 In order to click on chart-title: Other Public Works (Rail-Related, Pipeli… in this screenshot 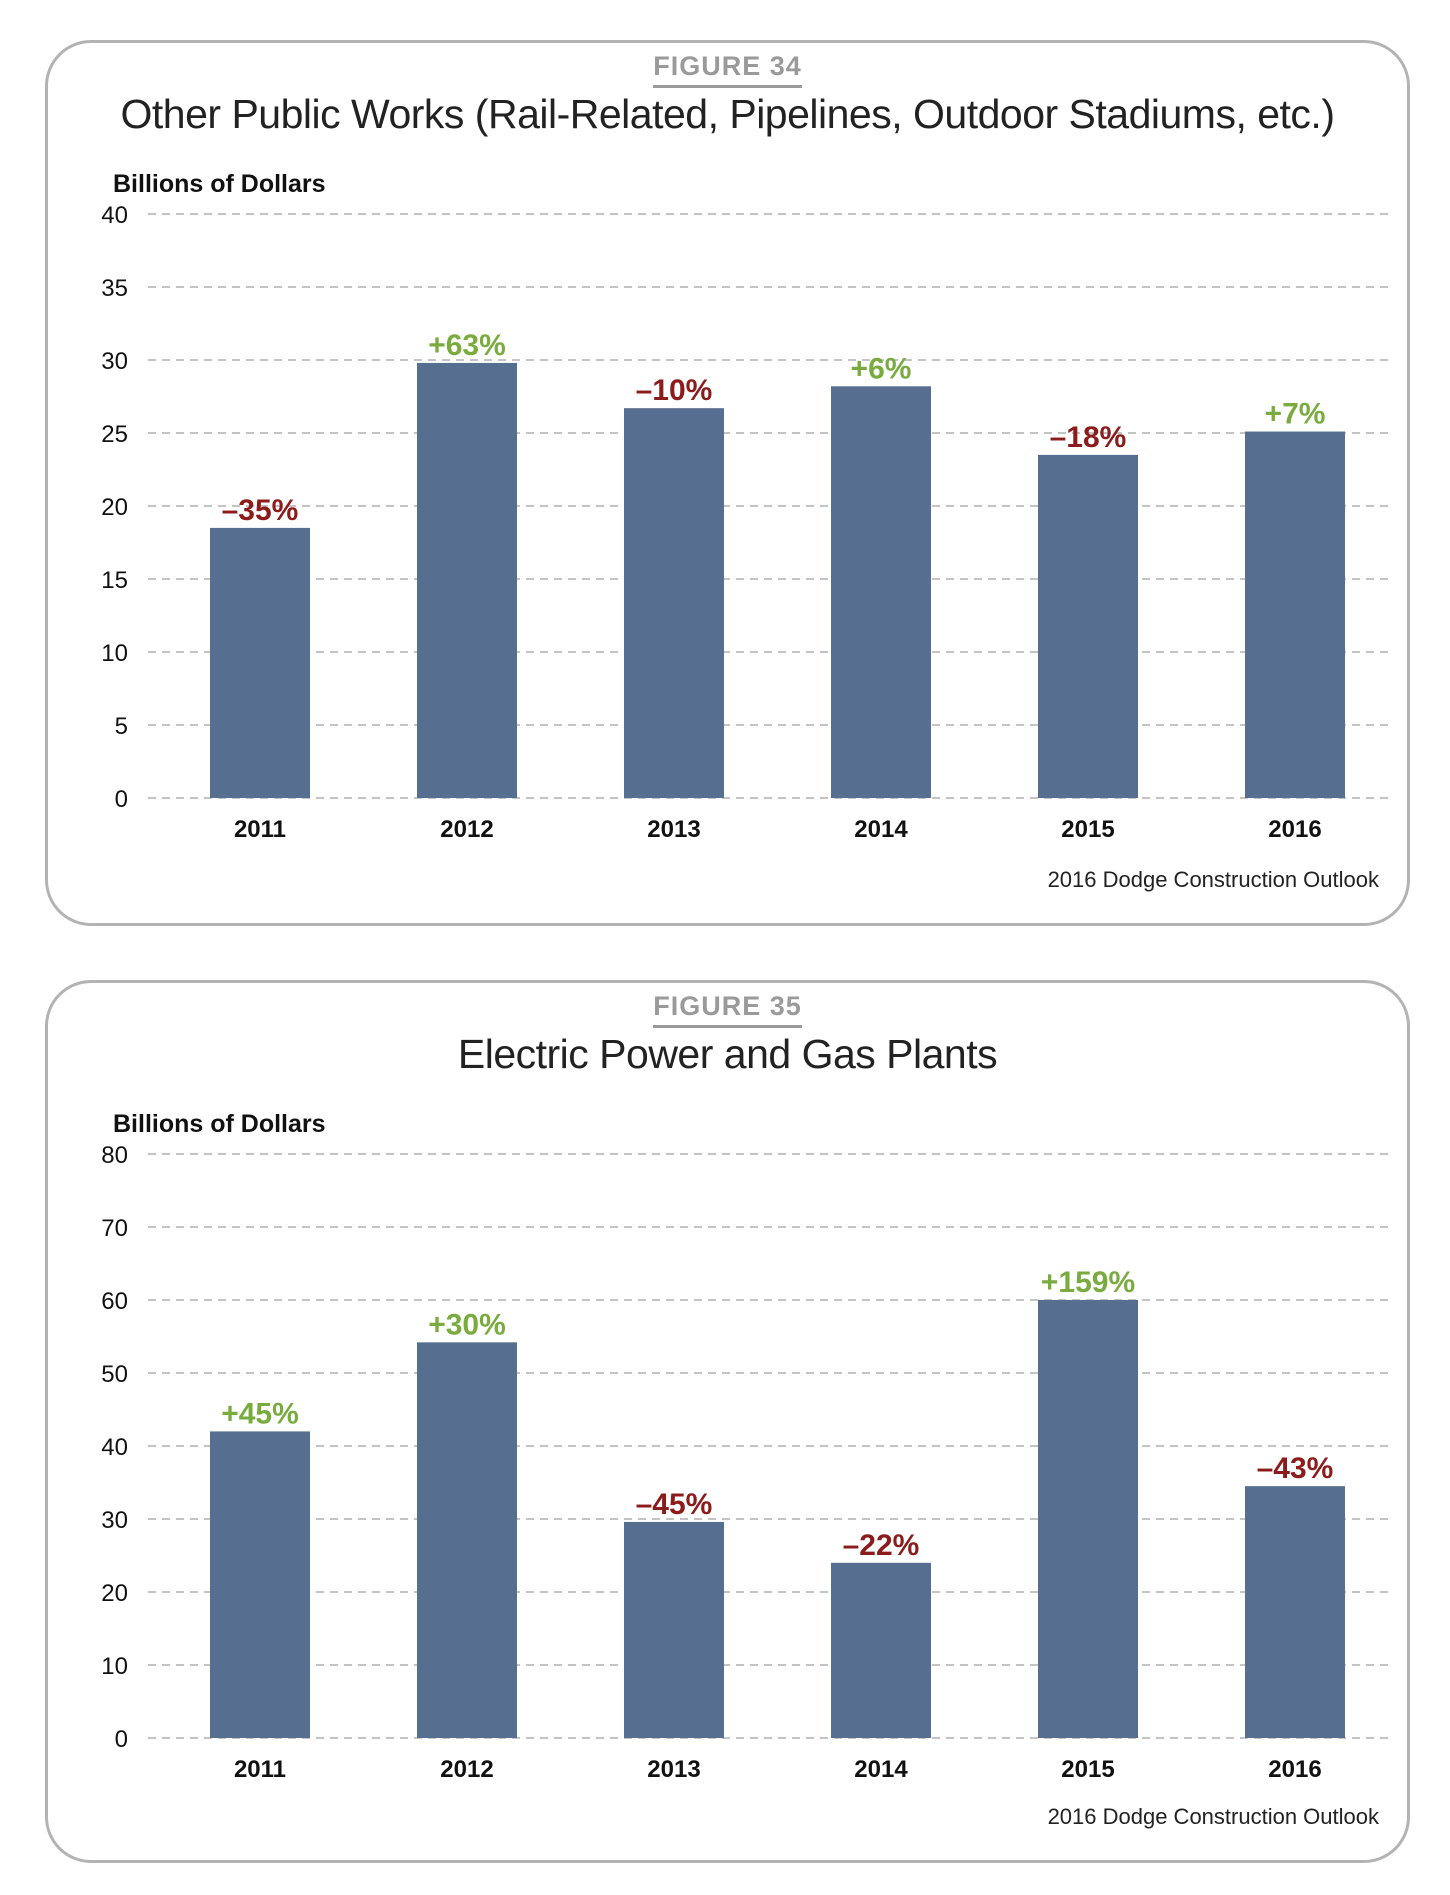, I will do `click(727, 114)`.